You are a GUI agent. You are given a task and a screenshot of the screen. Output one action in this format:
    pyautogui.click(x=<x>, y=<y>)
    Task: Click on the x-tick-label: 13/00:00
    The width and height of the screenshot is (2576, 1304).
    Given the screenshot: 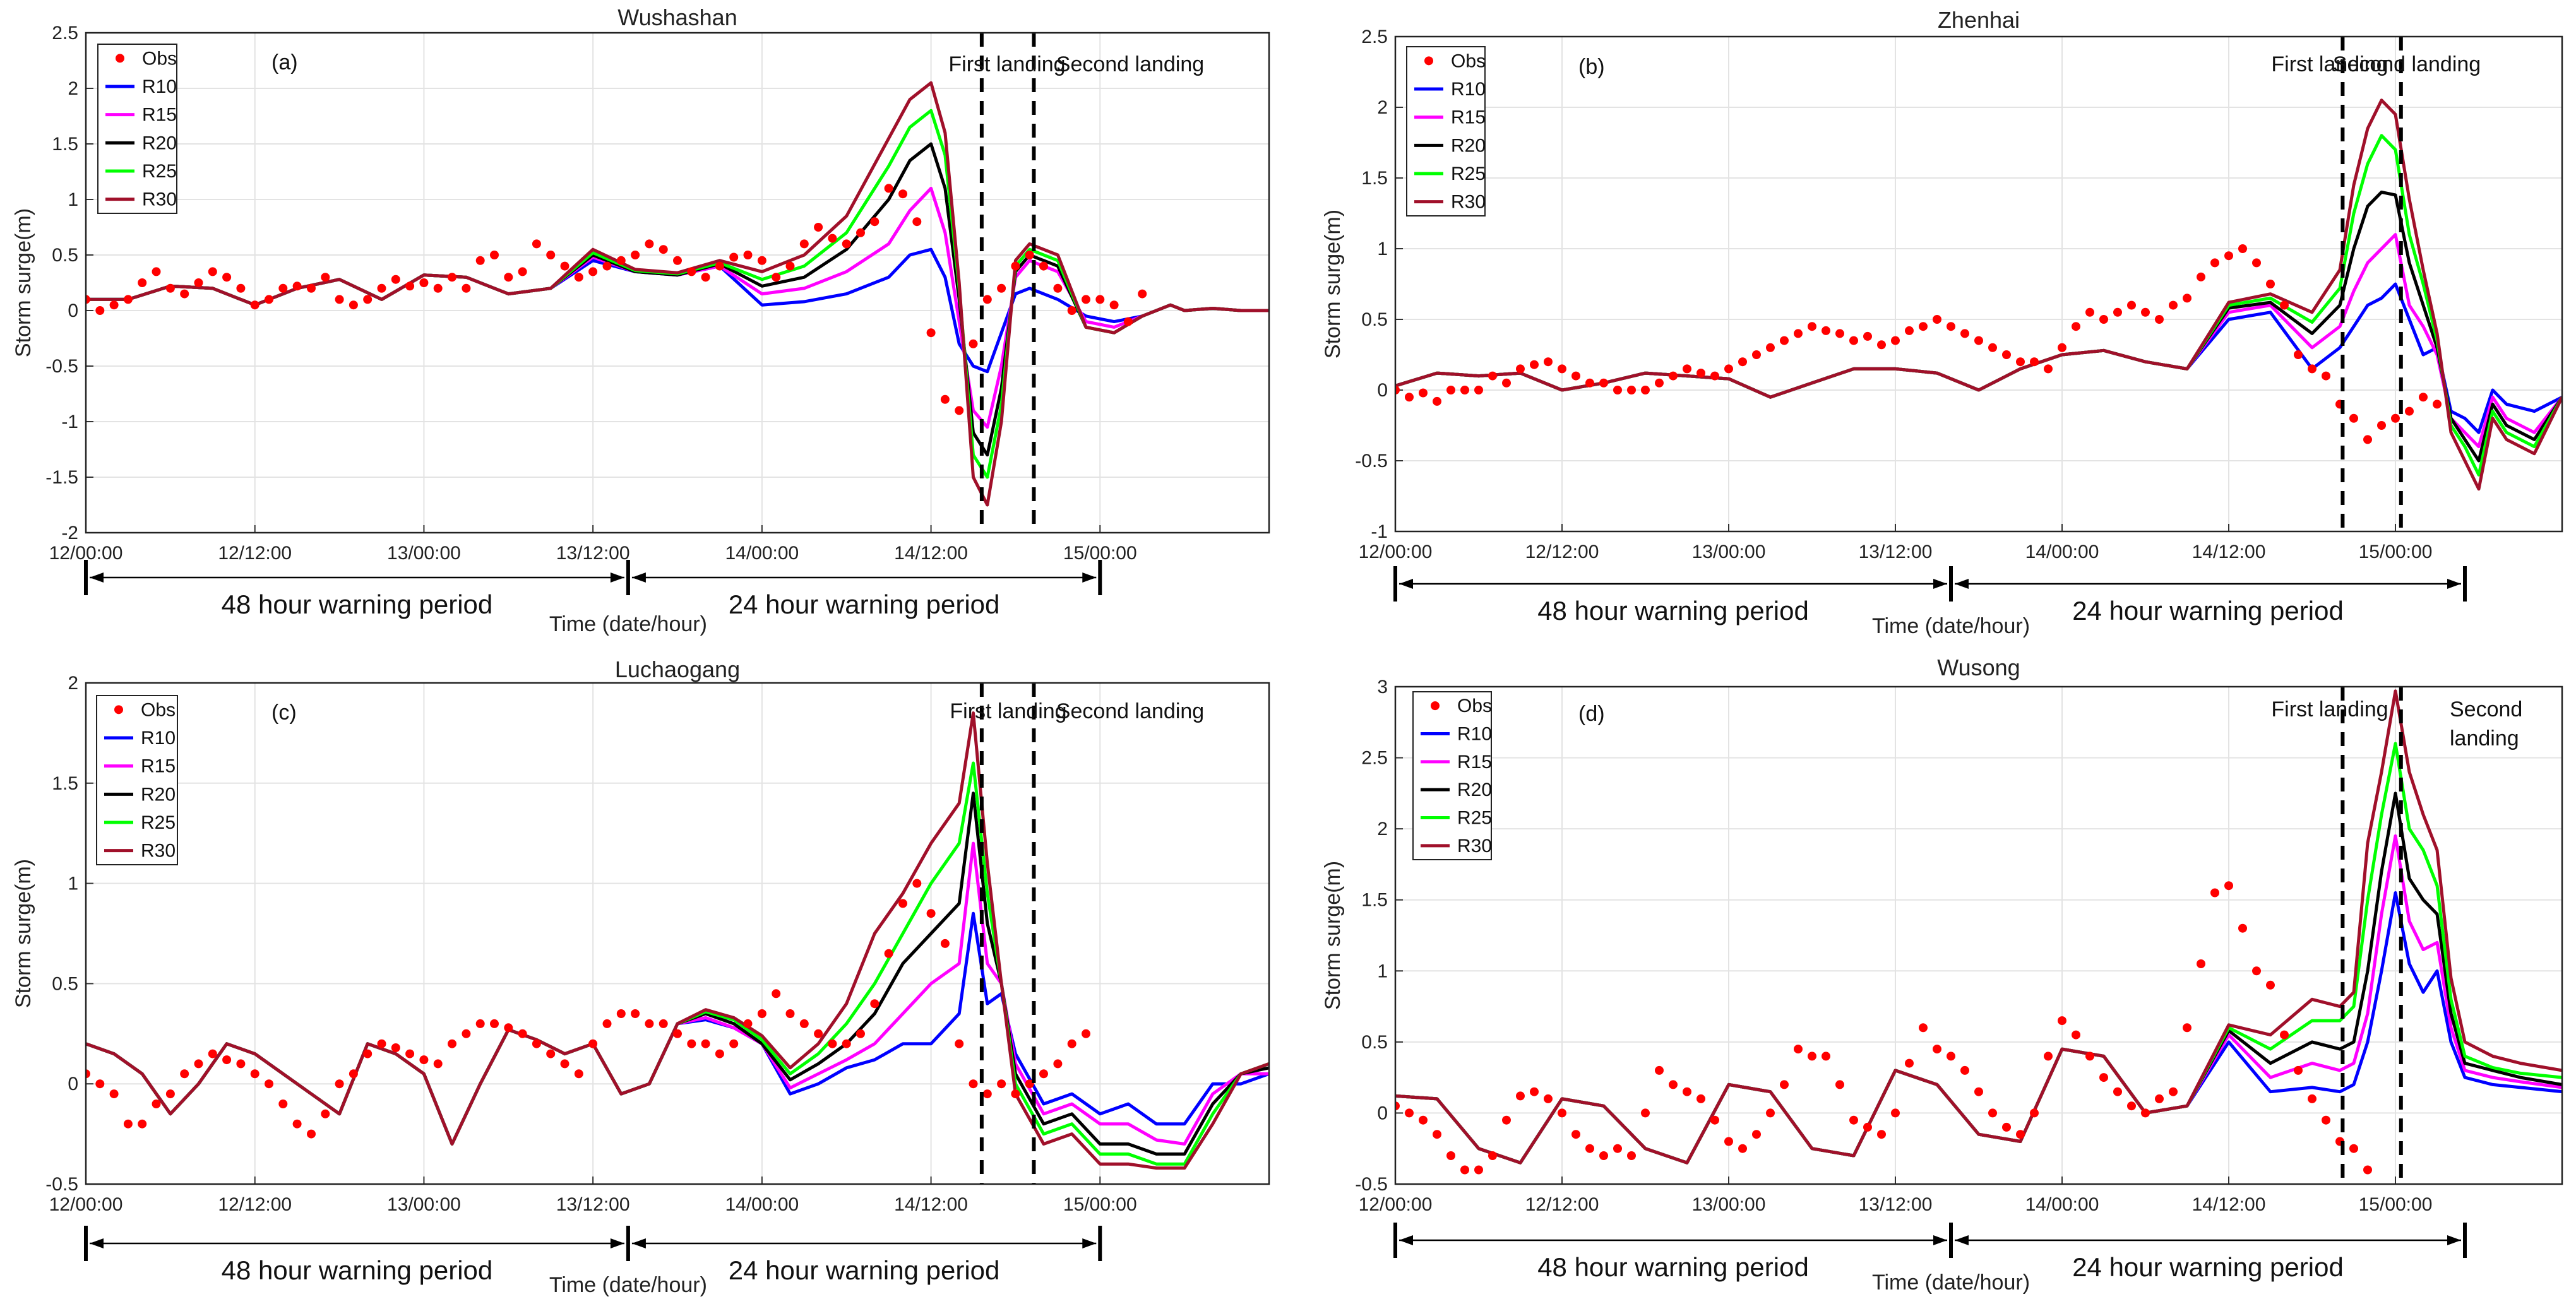 What is the action you would take?
    pyautogui.click(x=424, y=1205)
    